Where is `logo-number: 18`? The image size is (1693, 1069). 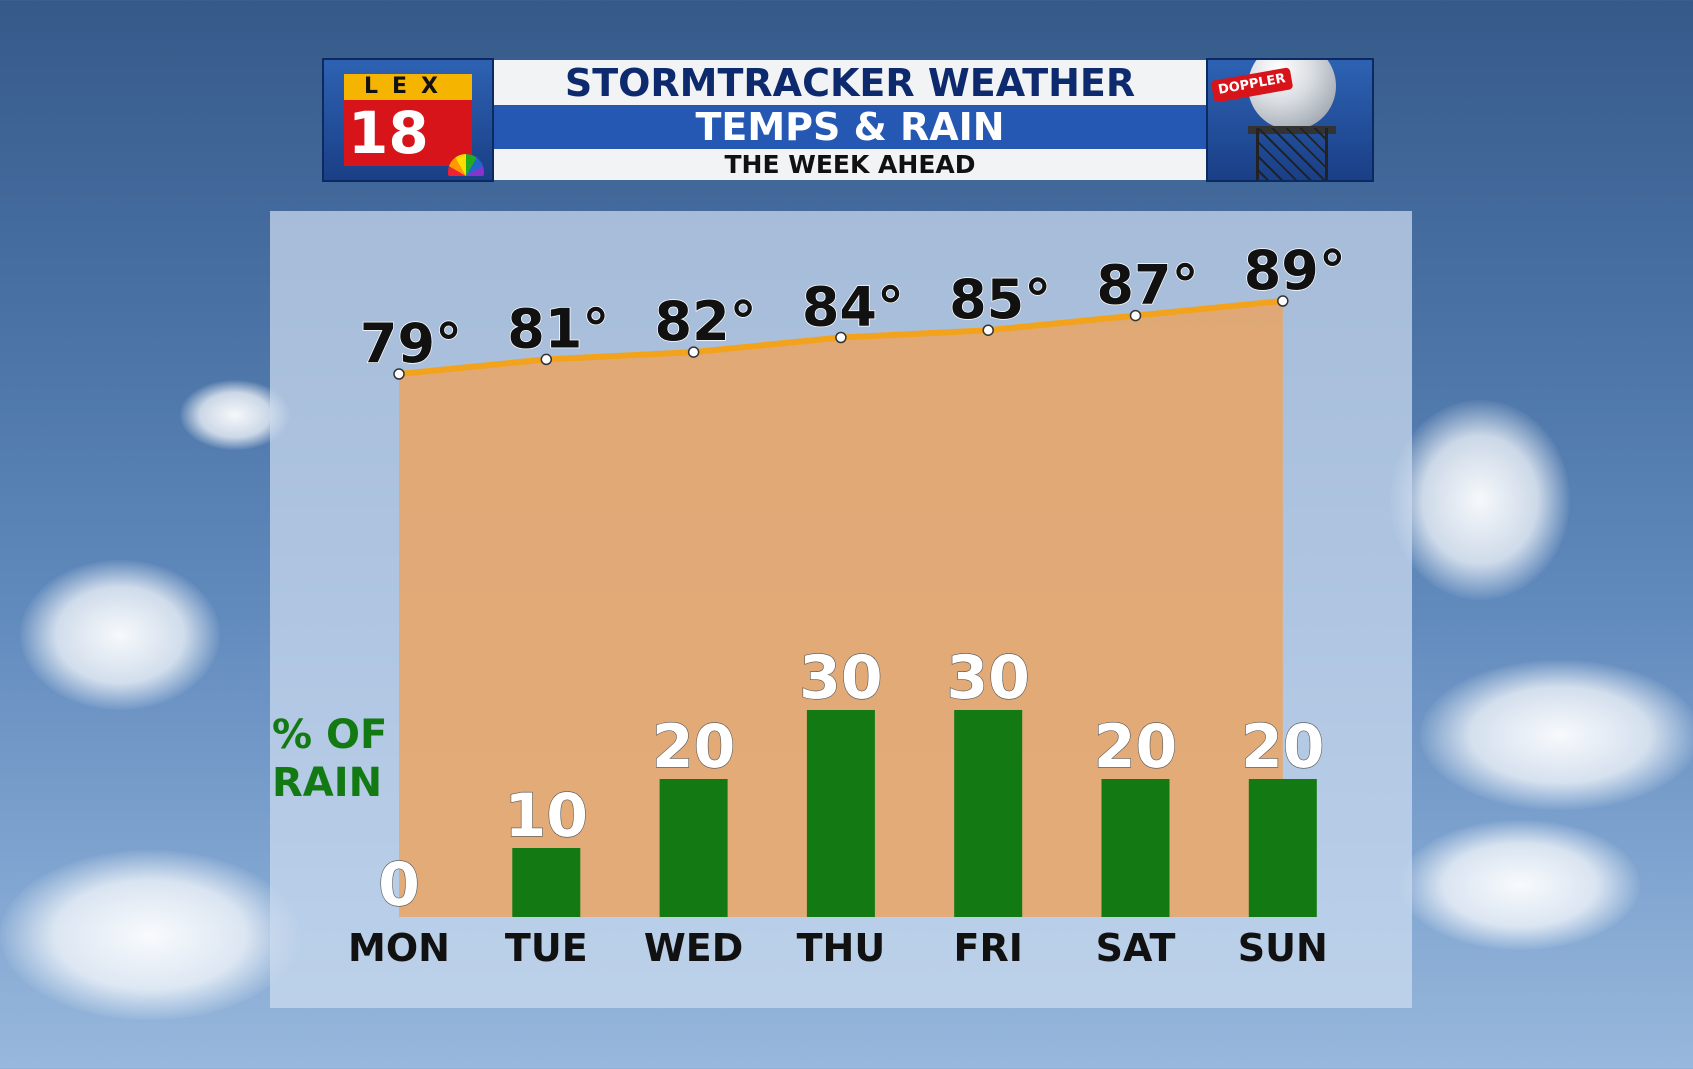
logo-number: 18 is located at coordinates (408, 133).